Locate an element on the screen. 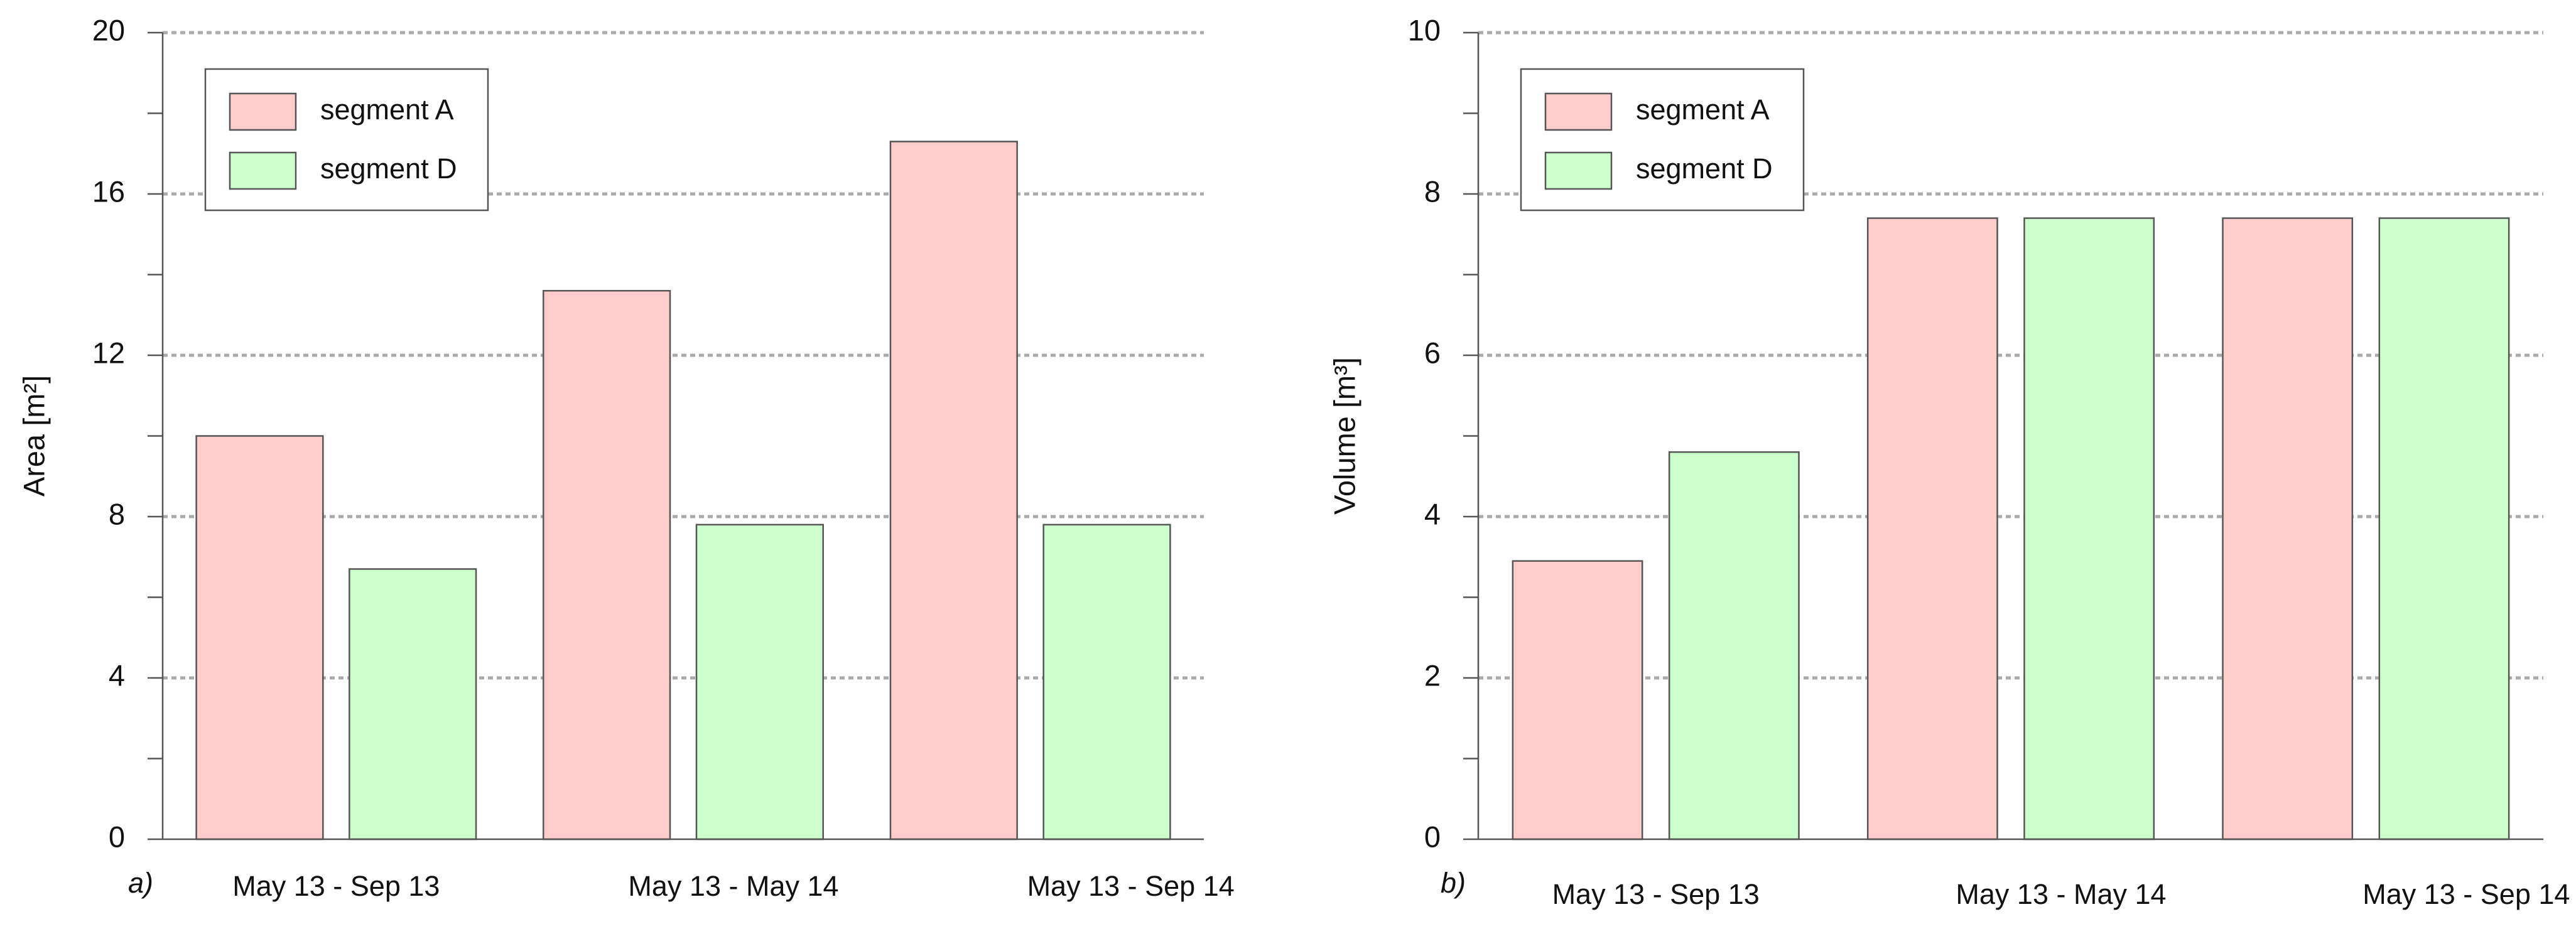 The height and width of the screenshot is (929, 2576). y-axis-label: Area [m²] is located at coordinates (34, 436).